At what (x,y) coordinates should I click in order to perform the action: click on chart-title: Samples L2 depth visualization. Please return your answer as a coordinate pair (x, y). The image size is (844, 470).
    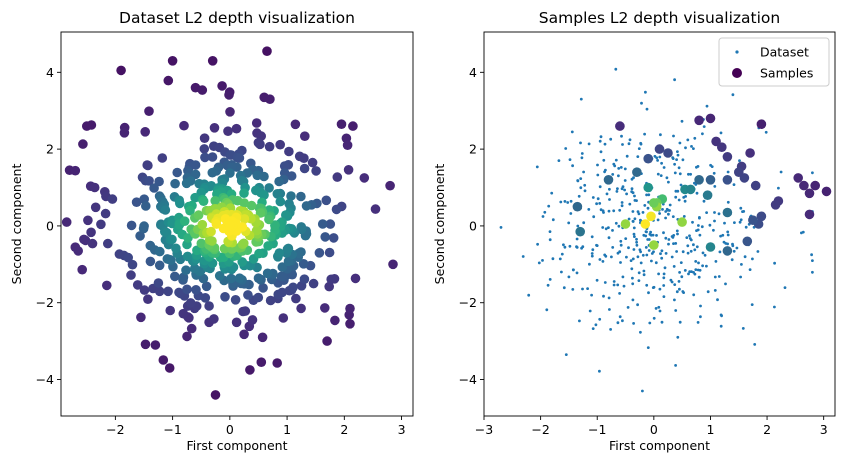
    Looking at the image, I should click on (659, 18).